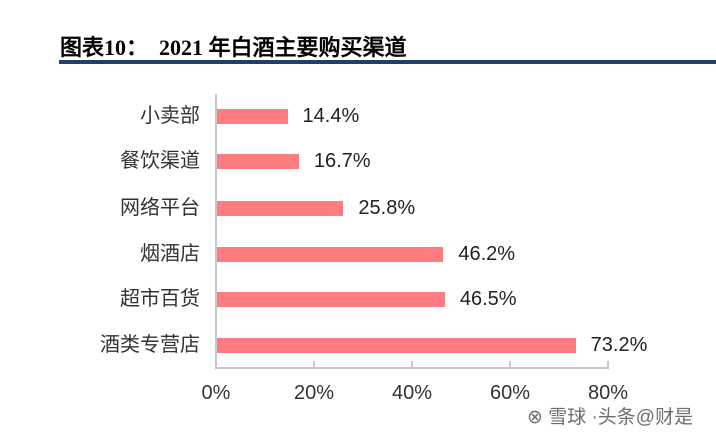  Describe the element at coordinates (170, 116) in the screenshot. I see `category-label: 小卖部` at that location.